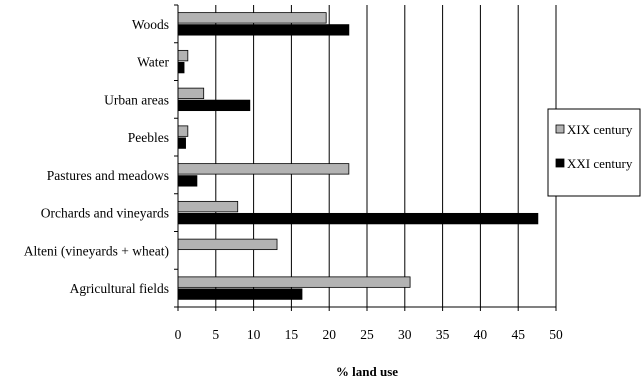  Describe the element at coordinates (254, 334) in the screenshot. I see `x-tick-label-10: 10` at that location.